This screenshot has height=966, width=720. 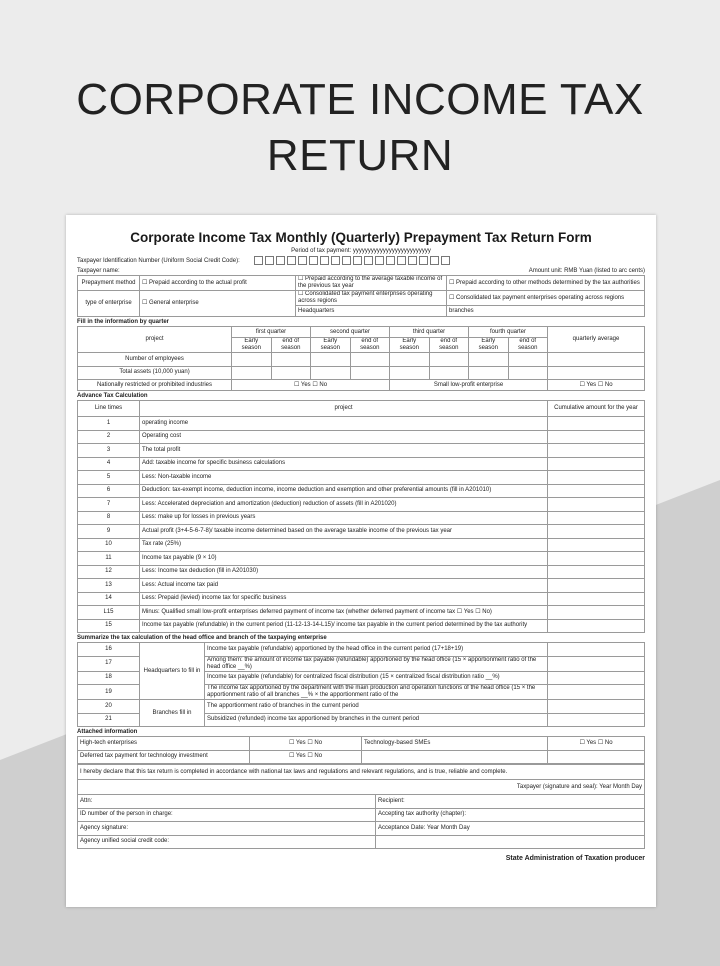 What do you see at coordinates (108, 544) in the screenshot?
I see `line-number: 10` at bounding box center [108, 544].